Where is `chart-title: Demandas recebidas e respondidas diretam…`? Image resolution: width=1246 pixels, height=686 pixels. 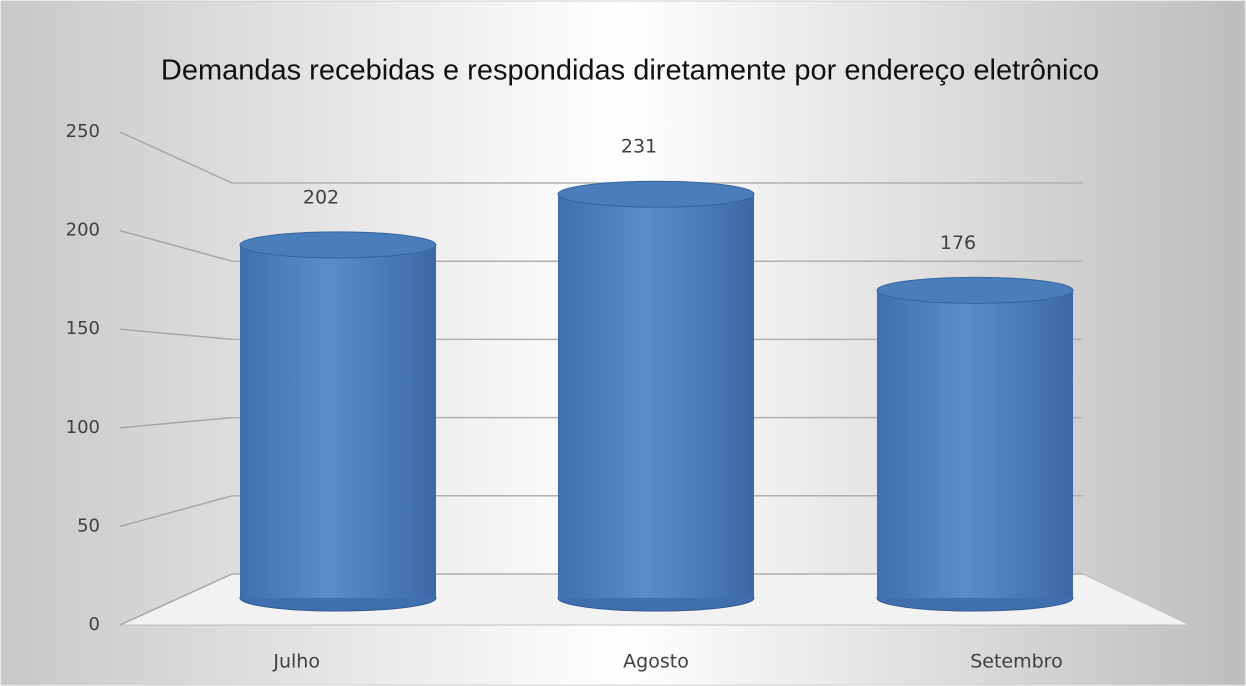
chart-title: Demandas recebidas e respondidas diretam… is located at coordinates (630, 71).